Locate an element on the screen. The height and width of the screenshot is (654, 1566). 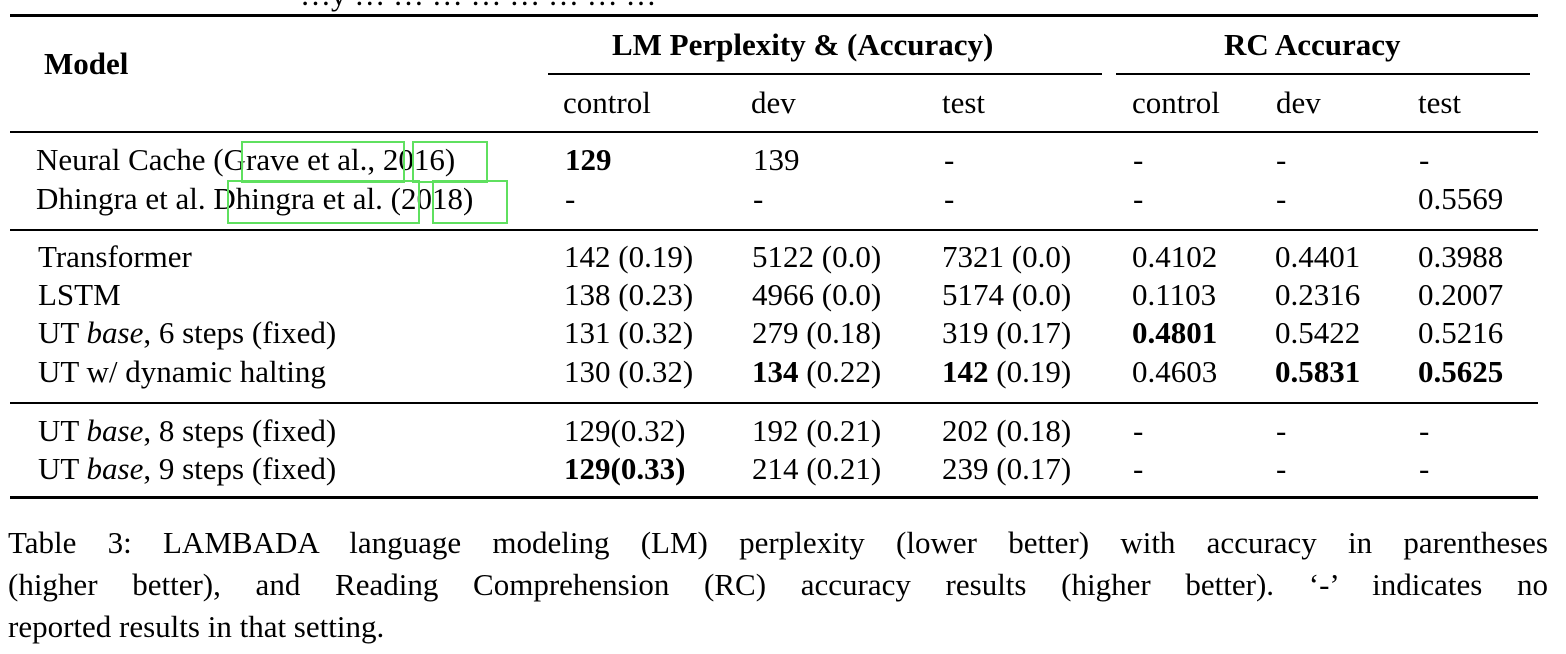
cell: 5174 (0.0) is located at coordinates (1007, 294).